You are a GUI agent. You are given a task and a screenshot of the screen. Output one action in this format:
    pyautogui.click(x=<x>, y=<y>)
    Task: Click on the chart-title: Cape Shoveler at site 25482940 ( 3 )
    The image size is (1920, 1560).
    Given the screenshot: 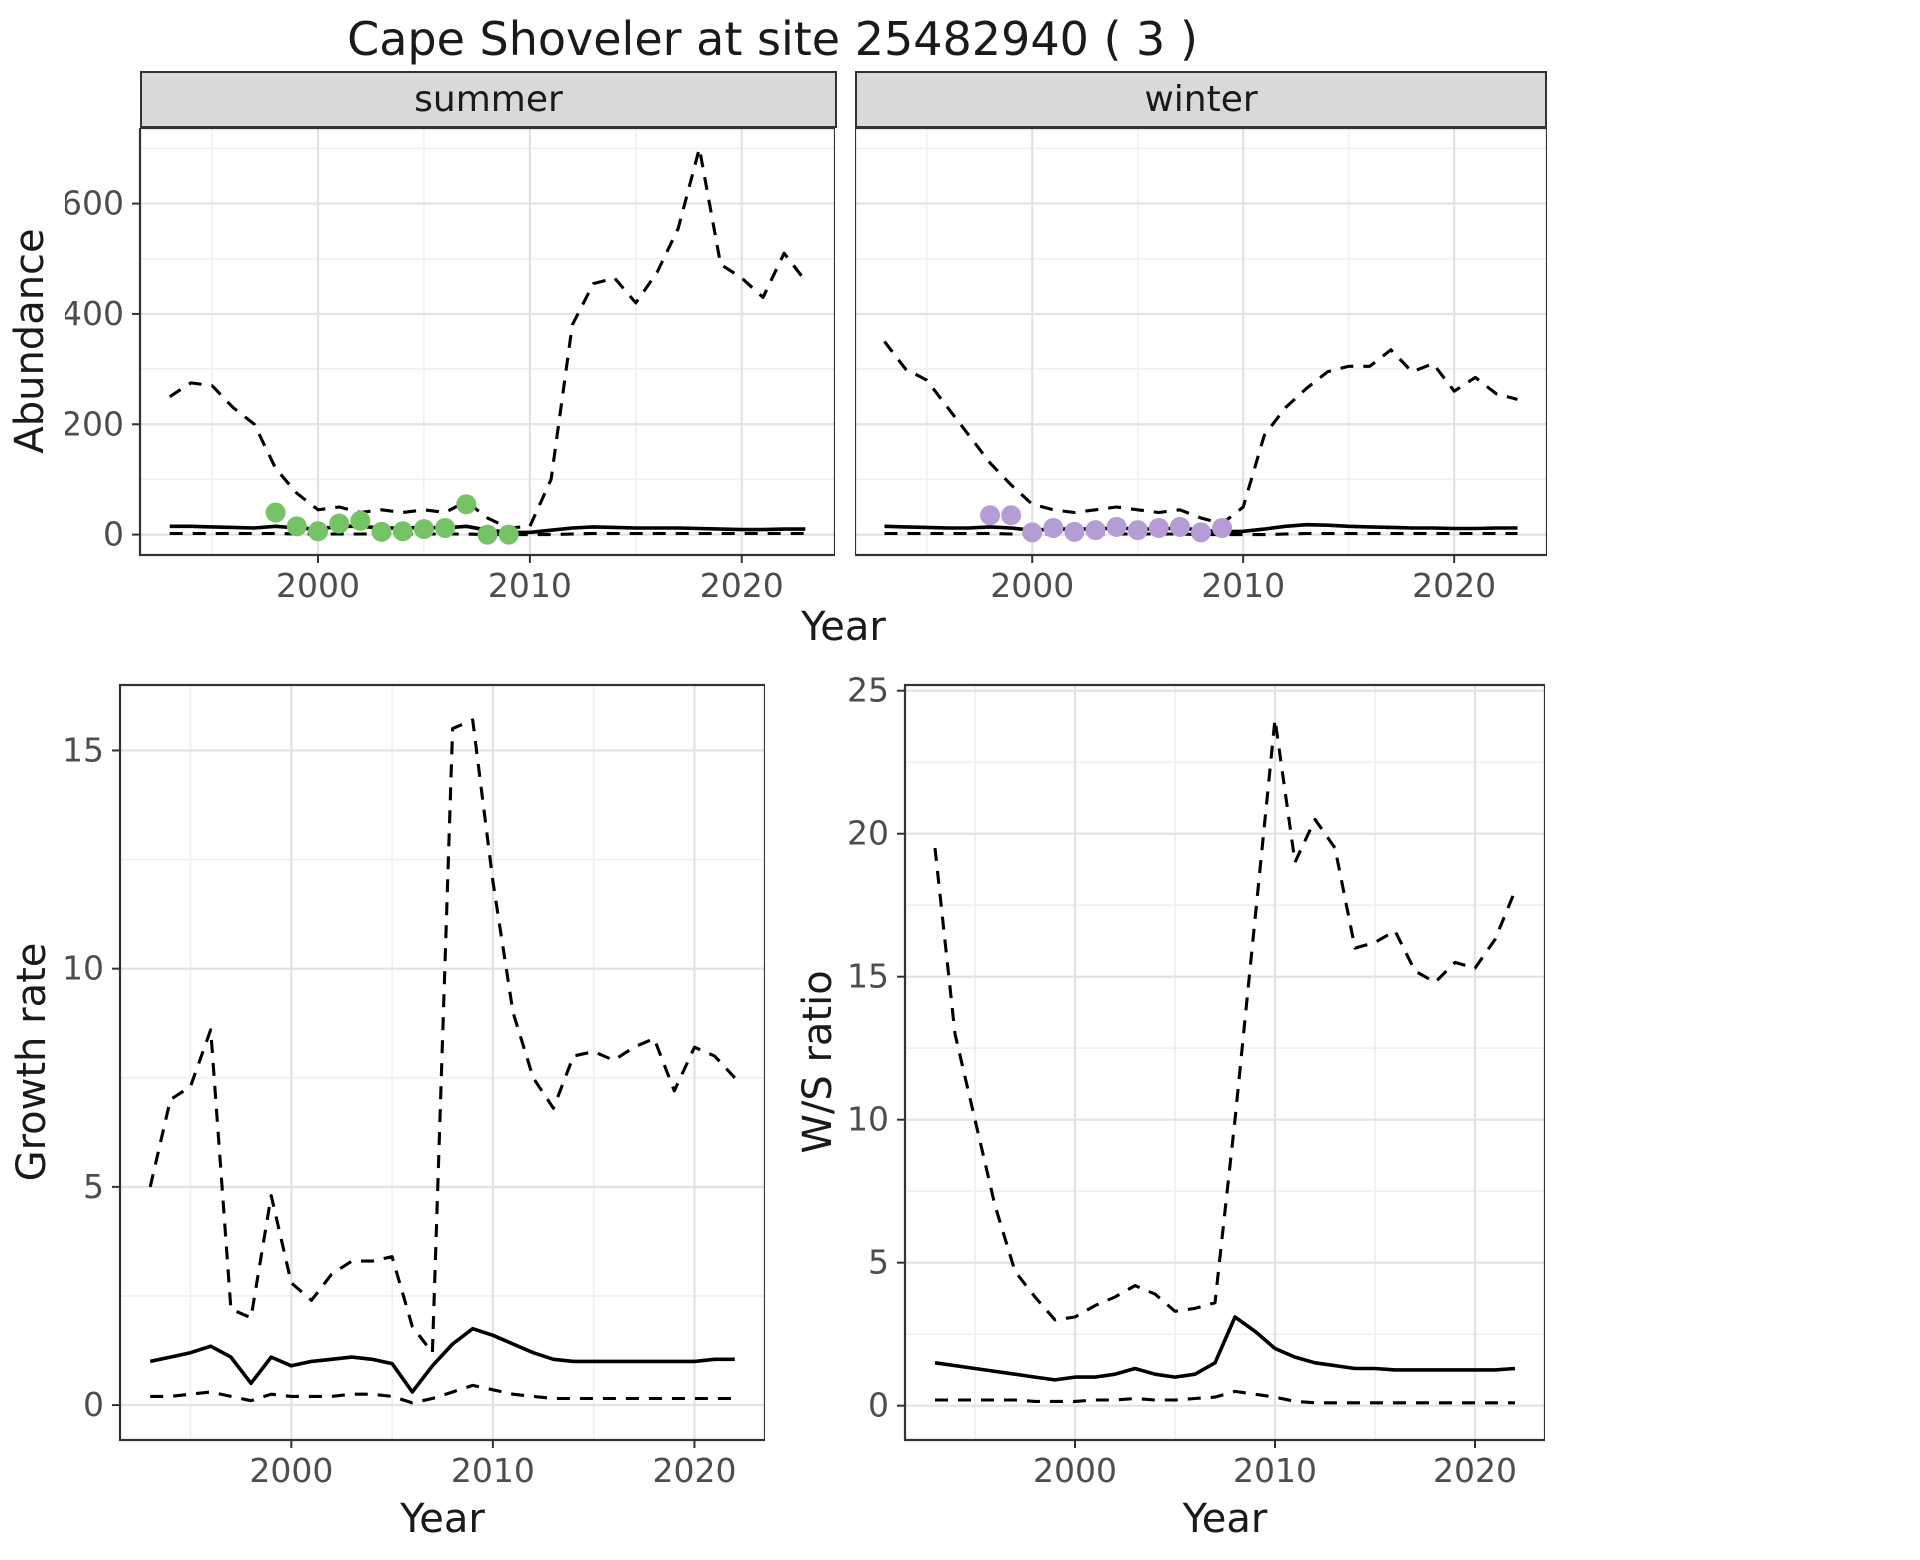 What is the action you would take?
    pyautogui.click(x=772, y=39)
    